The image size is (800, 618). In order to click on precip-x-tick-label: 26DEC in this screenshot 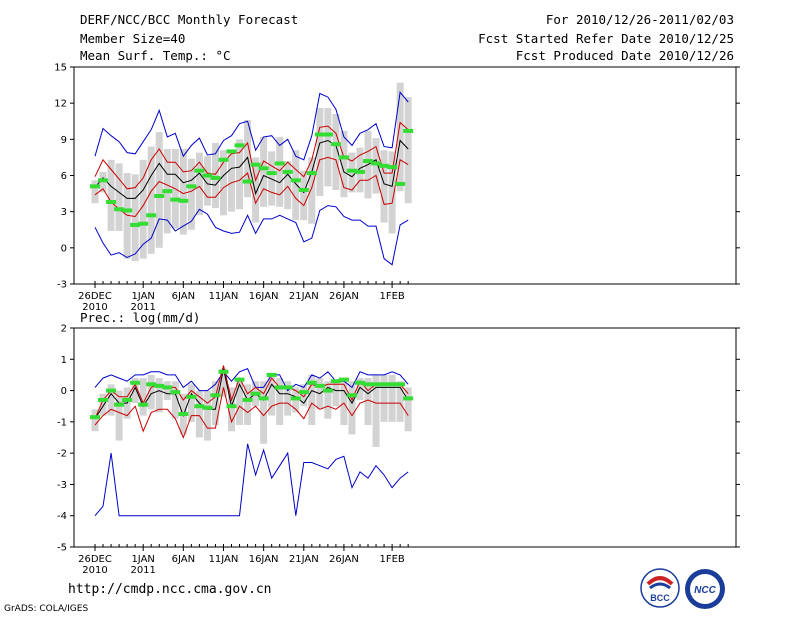, I will do `click(95, 559)`.